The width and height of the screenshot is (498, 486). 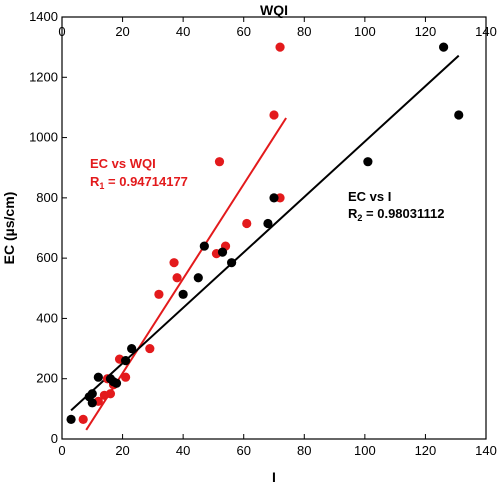 What do you see at coordinates (43, 137) in the screenshot?
I see `y-tick-label: 1000` at bounding box center [43, 137].